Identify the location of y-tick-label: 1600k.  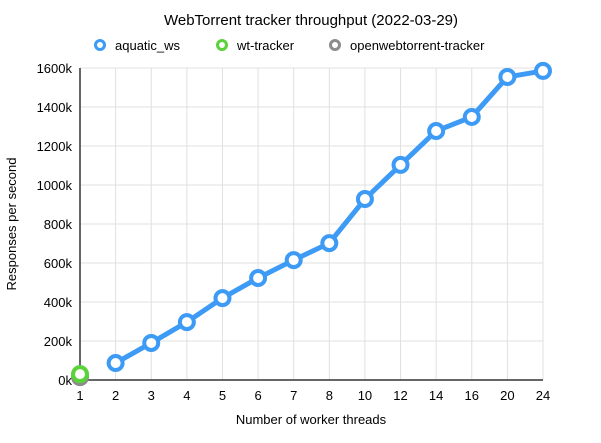
(55, 68).